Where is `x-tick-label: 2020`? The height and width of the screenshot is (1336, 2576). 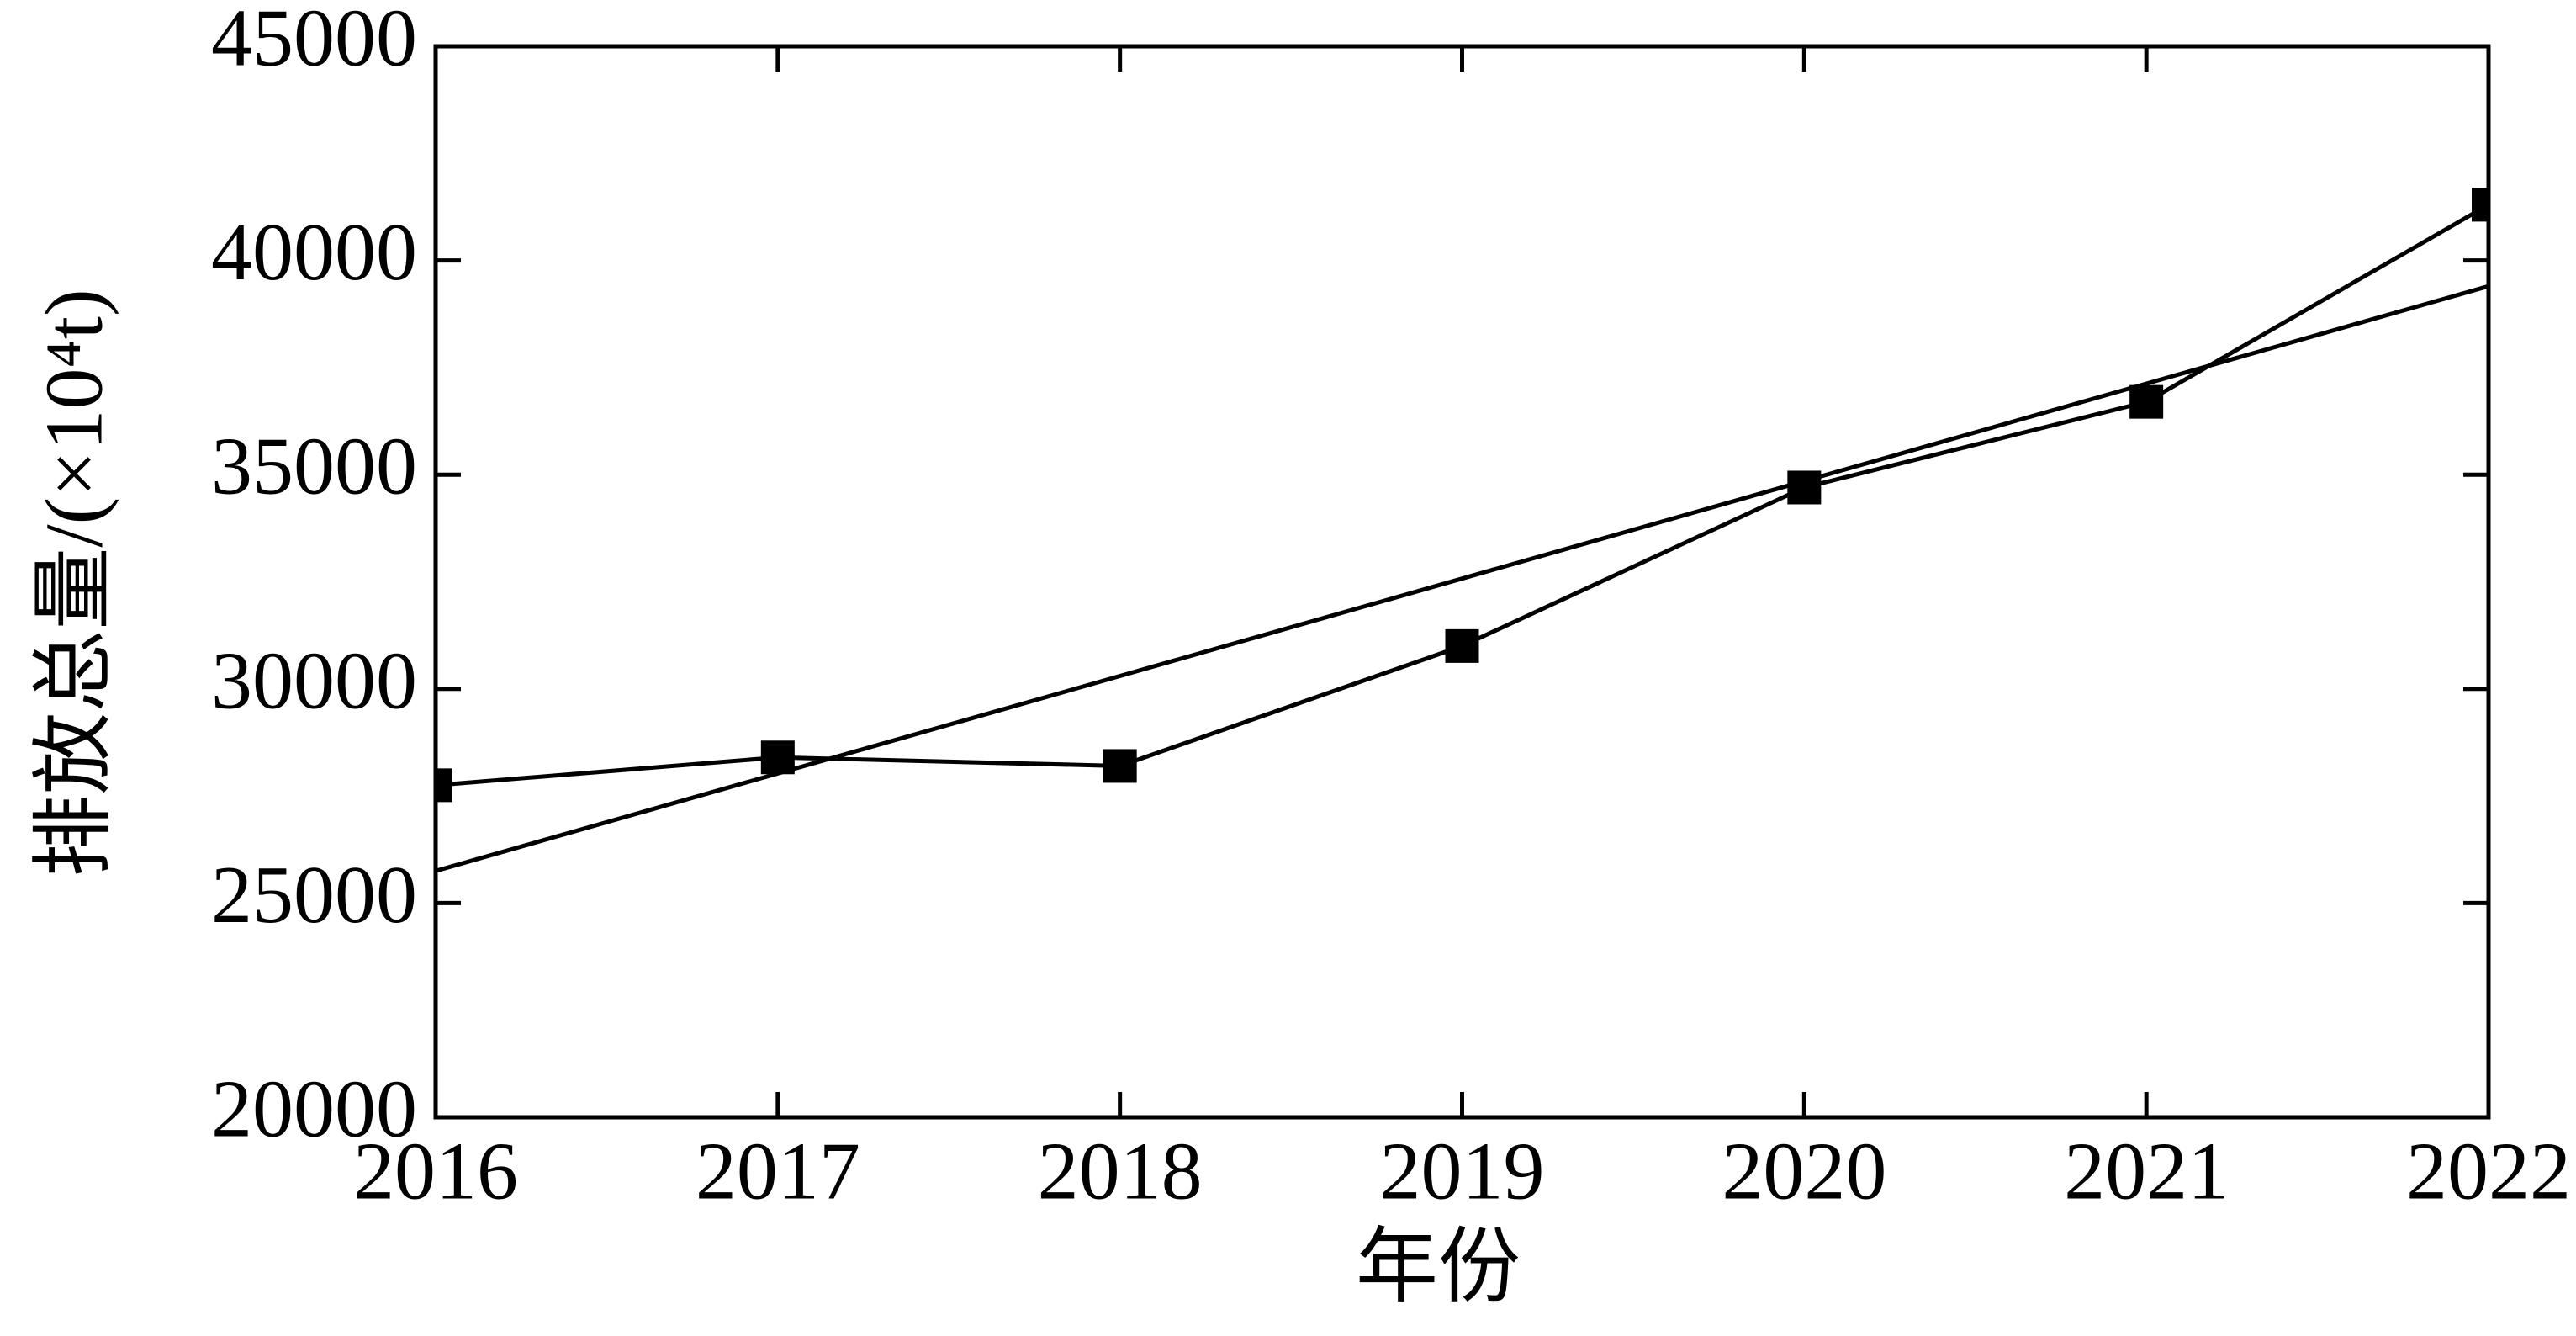
x-tick-label: 2020 is located at coordinates (1804, 1171).